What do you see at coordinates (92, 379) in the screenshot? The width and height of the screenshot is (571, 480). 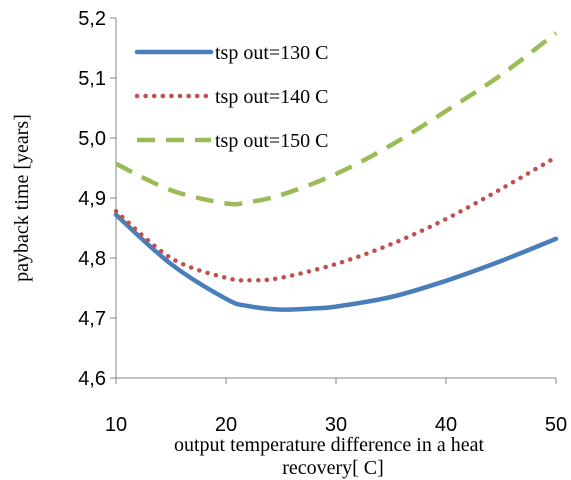 I see `y-tick-label: 4,6` at bounding box center [92, 379].